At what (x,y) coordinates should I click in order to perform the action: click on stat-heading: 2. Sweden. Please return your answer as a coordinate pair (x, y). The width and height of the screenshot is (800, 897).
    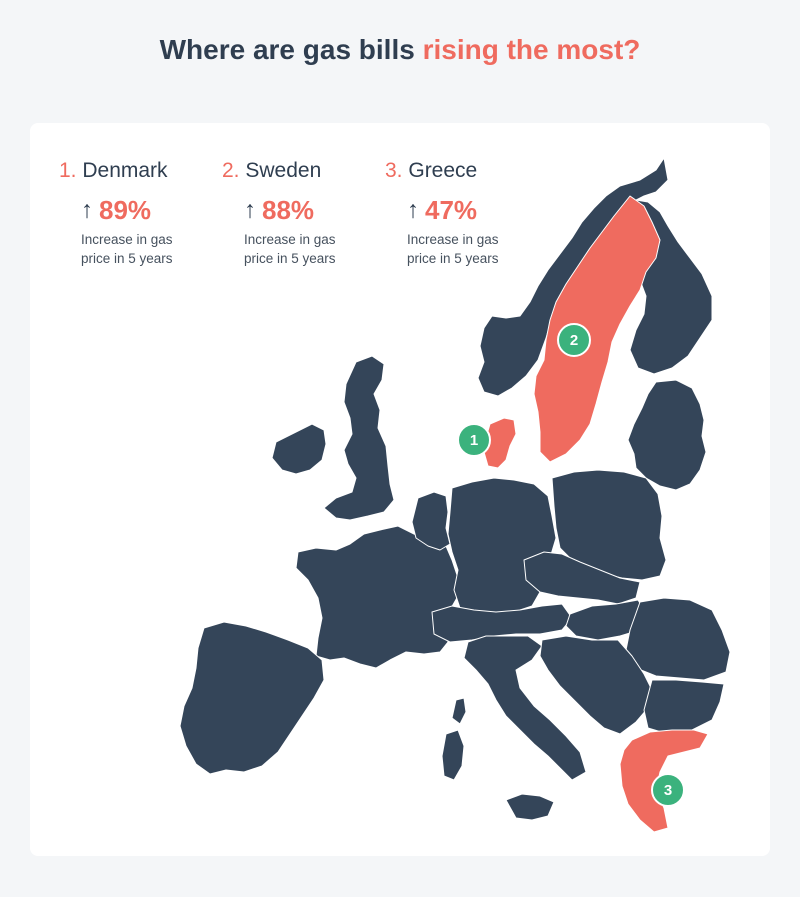
    Looking at the image, I should click on (302, 171).